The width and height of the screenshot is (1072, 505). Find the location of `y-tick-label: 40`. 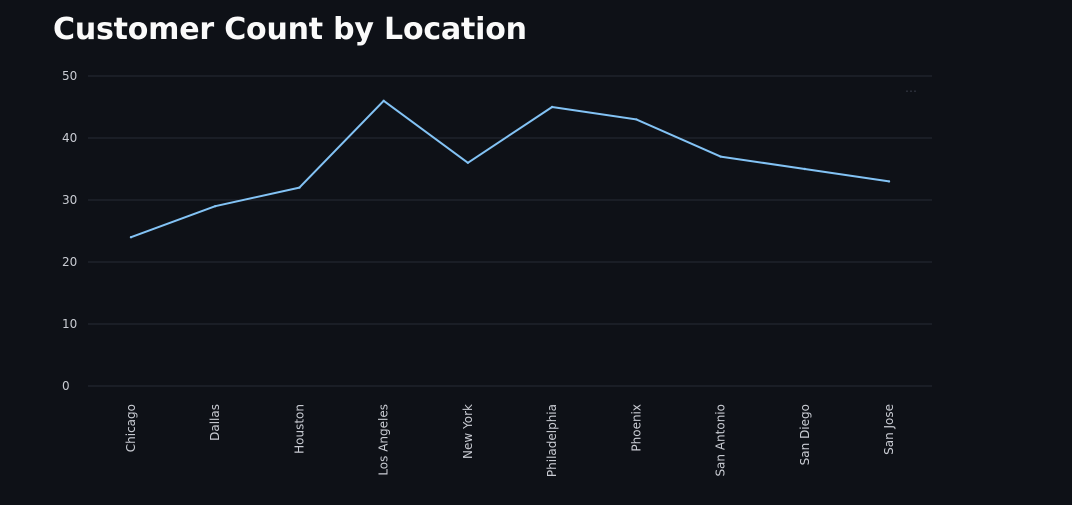

y-tick-label: 40 is located at coordinates (69, 138).